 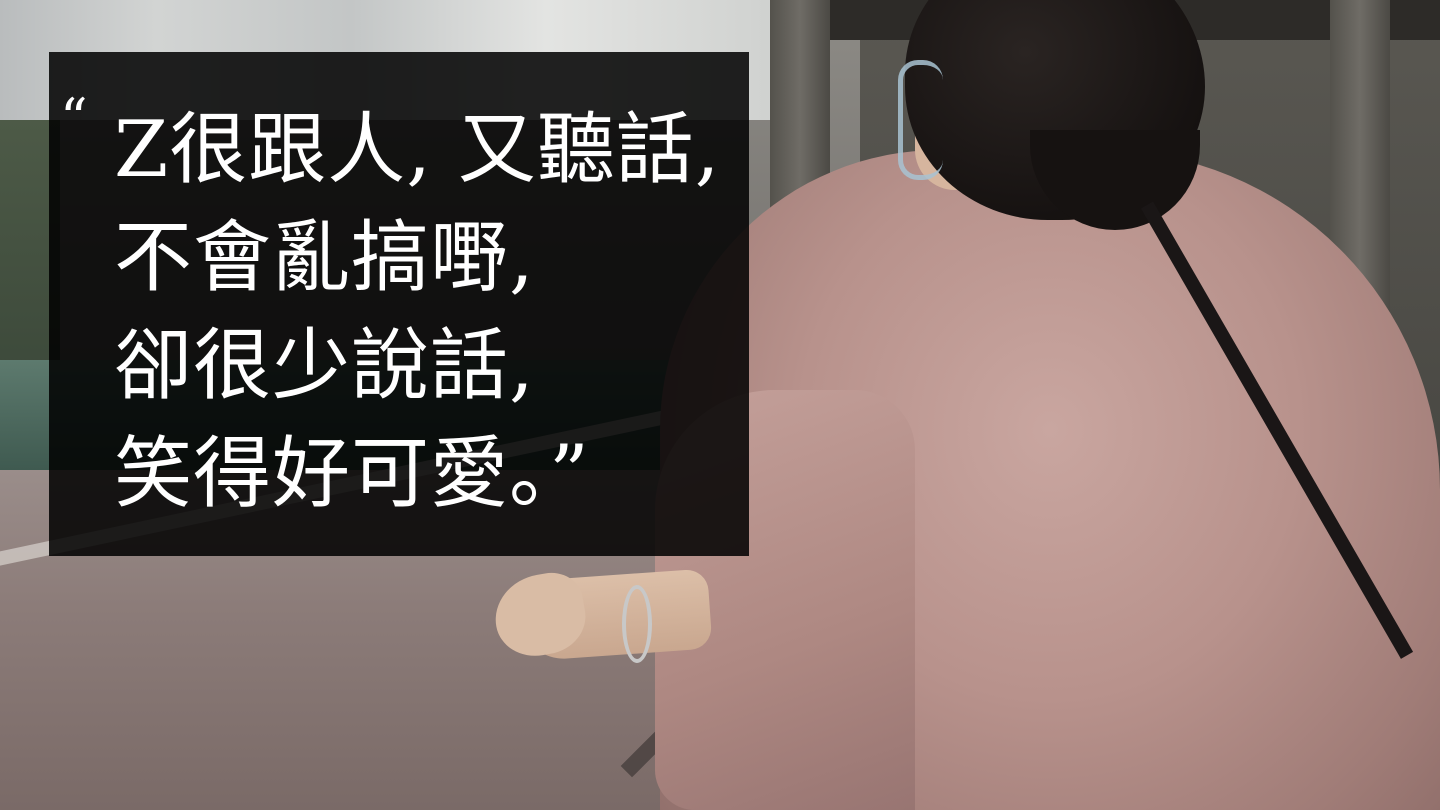 What do you see at coordinates (417, 150) in the screenshot?
I see `quote-line-1: Z很跟人, 又聽話,` at bounding box center [417, 150].